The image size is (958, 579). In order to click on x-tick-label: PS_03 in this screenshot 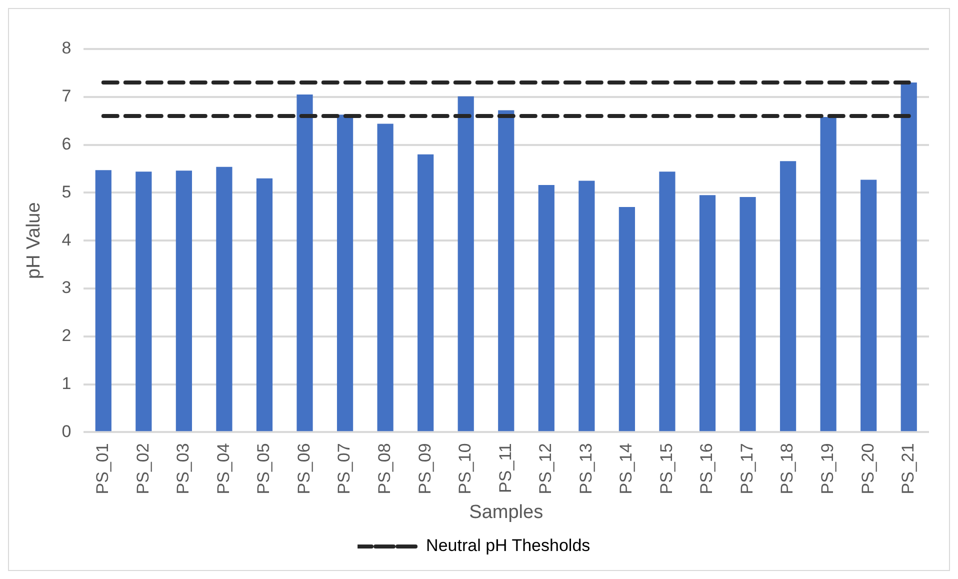, I will do `click(183, 468)`.